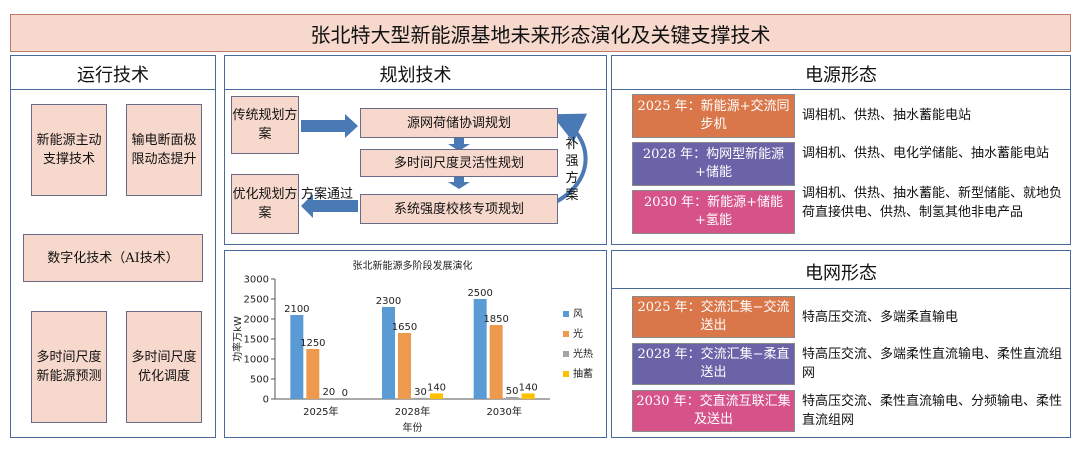  I want to click on operation-title: 运行技术, so click(113, 75).